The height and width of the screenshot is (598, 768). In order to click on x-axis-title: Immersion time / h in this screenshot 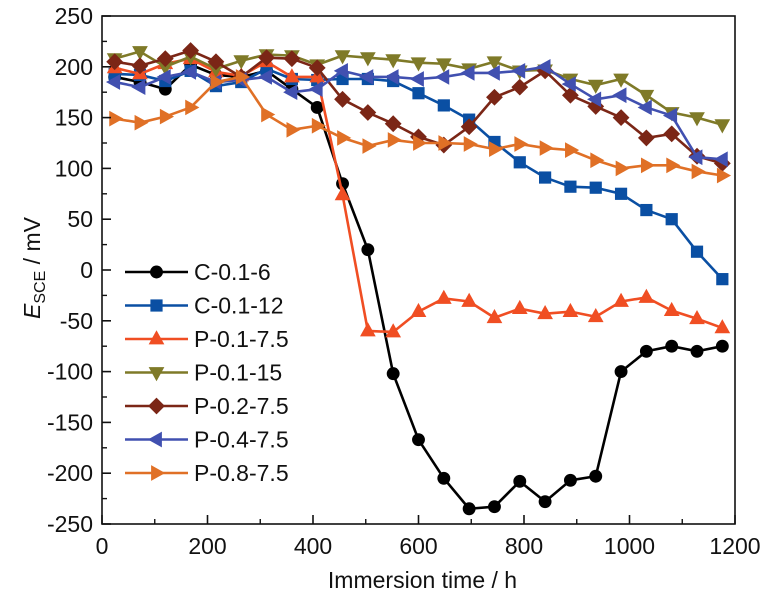, I will do `click(422, 580)`.